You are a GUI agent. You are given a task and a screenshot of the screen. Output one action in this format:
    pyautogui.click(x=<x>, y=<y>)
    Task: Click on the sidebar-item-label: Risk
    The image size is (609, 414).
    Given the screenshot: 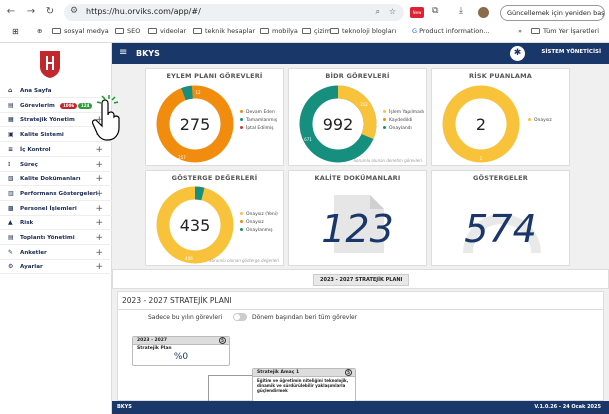 What is the action you would take?
    pyautogui.click(x=27, y=223)
    